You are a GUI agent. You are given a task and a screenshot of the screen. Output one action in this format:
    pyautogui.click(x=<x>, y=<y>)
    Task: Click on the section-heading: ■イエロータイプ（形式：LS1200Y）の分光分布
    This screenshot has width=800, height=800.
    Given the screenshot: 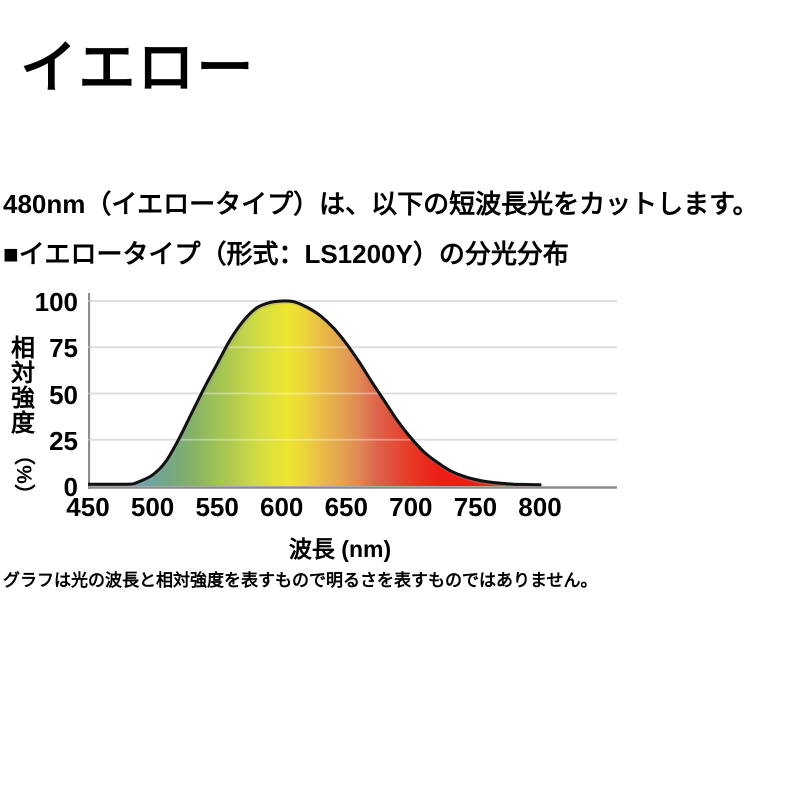 What is the action you would take?
    pyautogui.click(x=286, y=254)
    